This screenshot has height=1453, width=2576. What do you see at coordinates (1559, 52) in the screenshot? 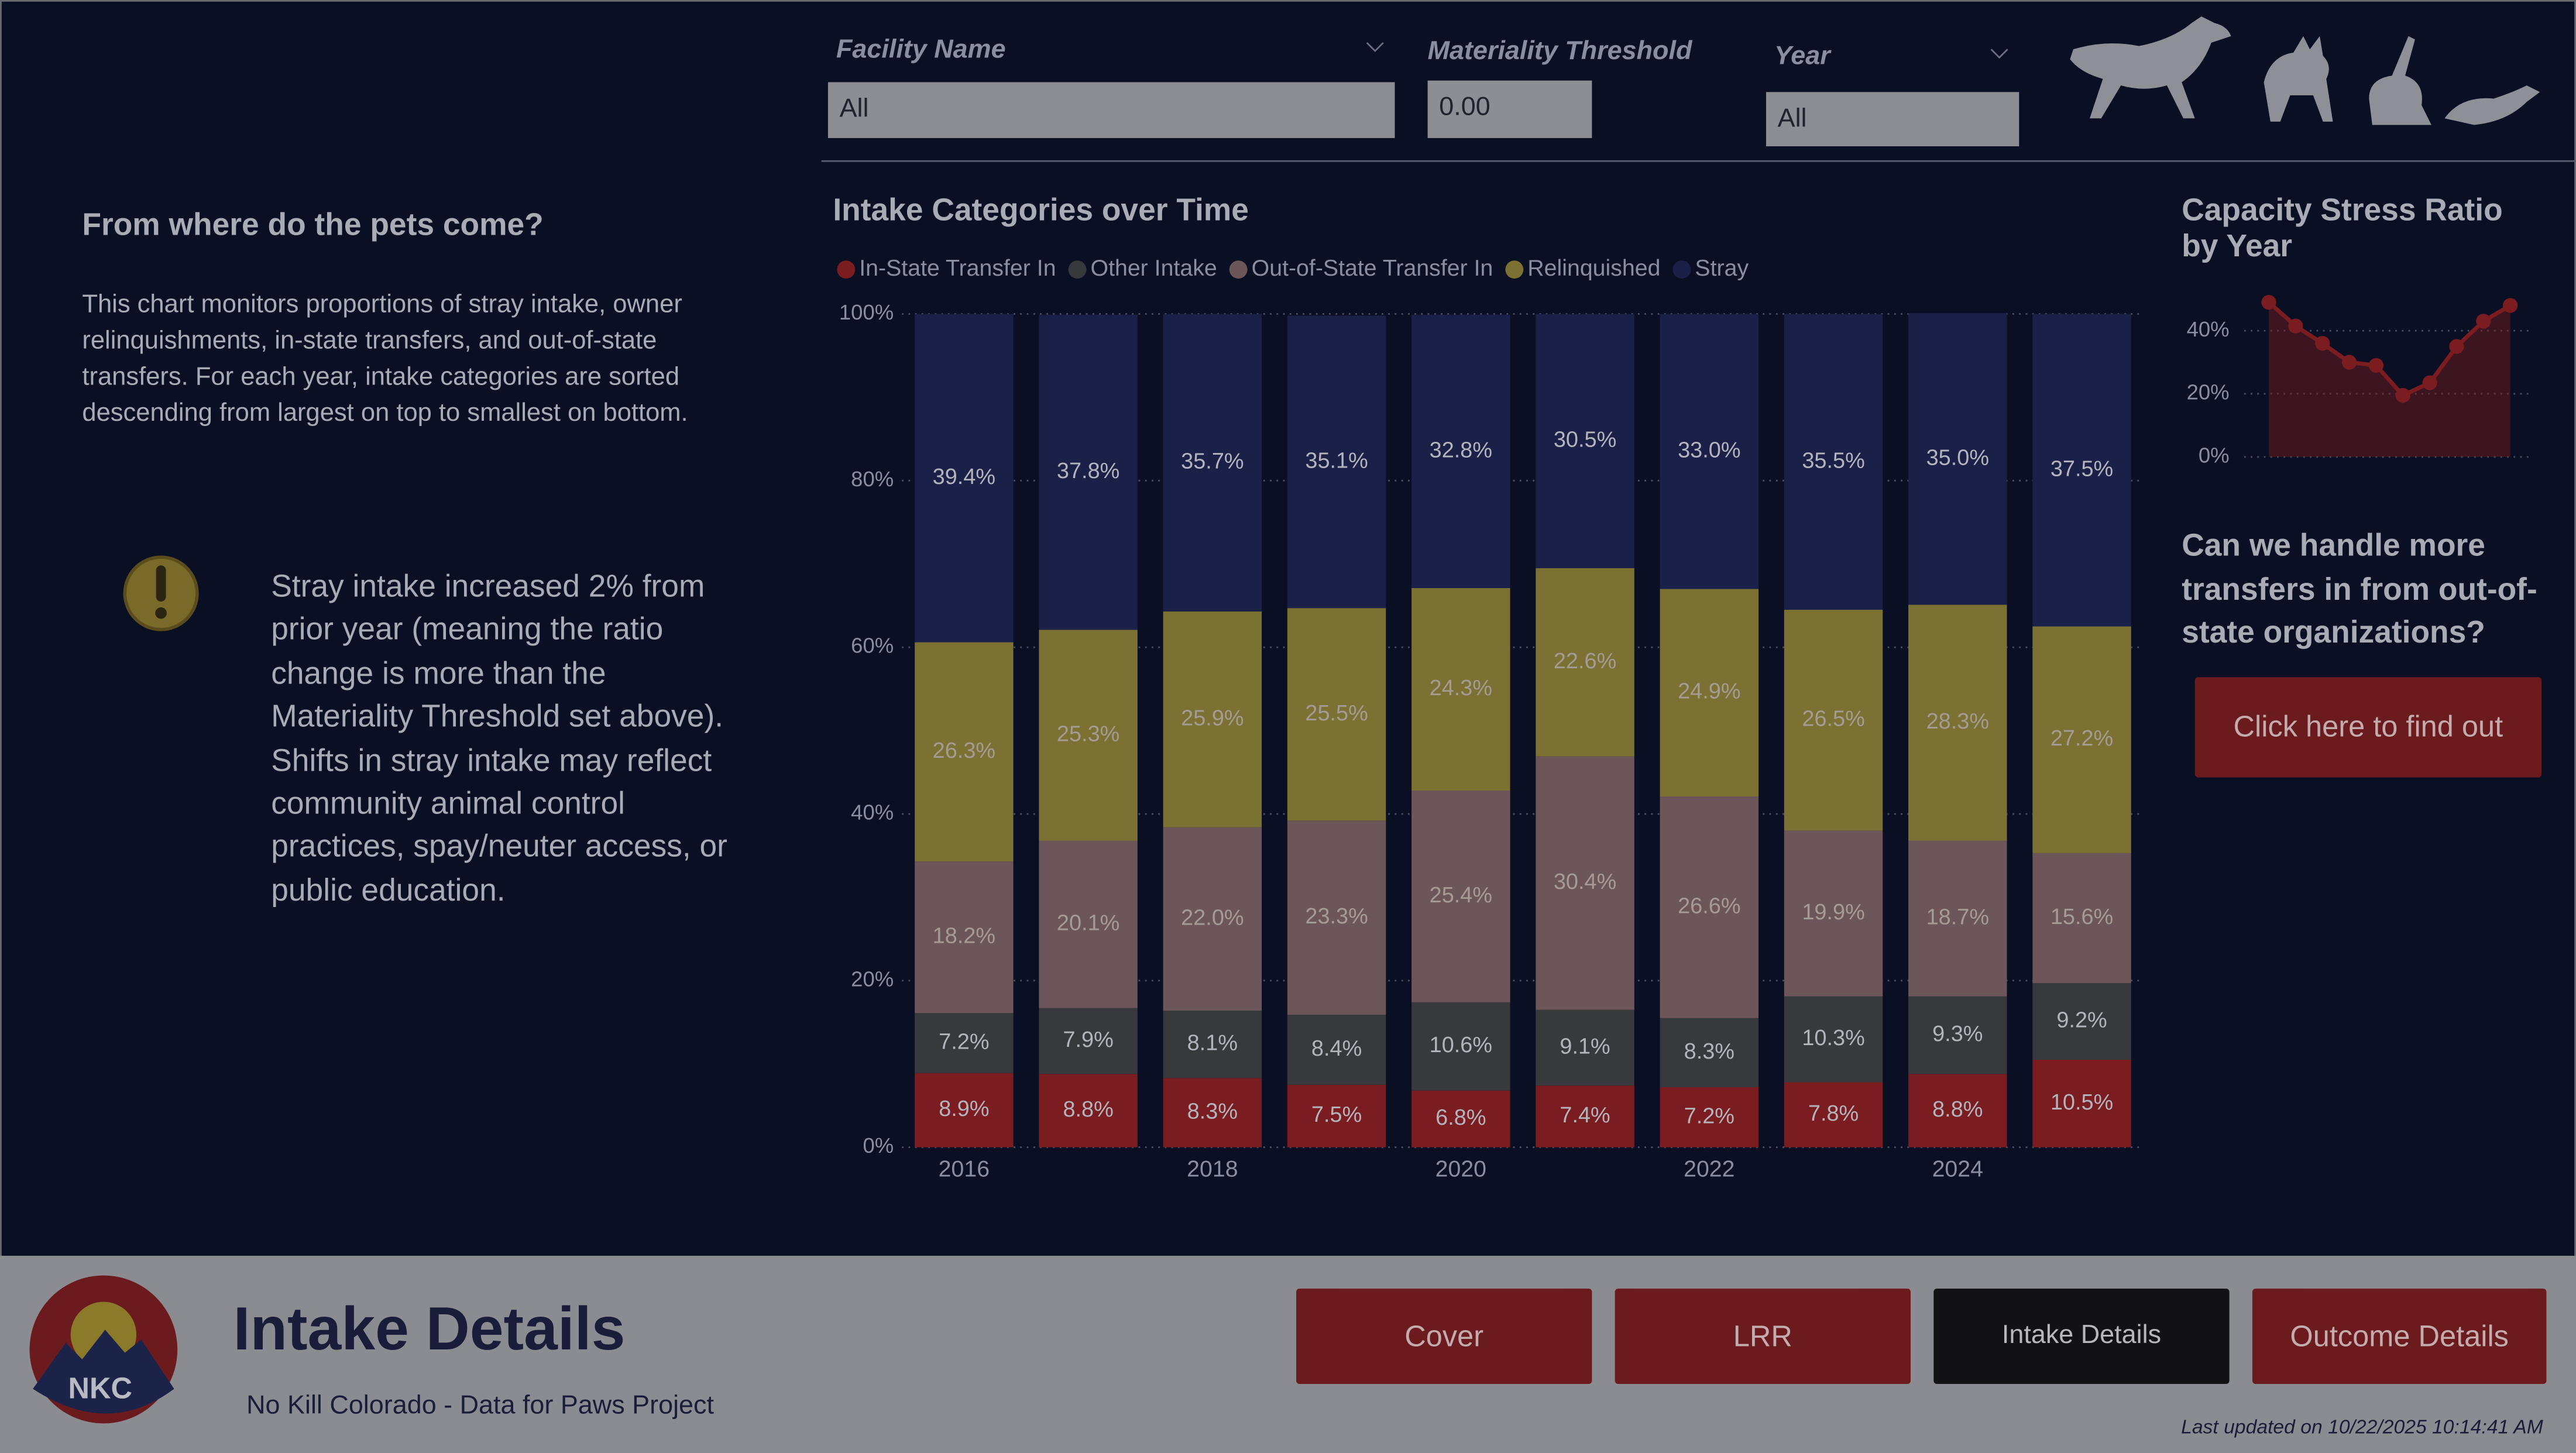
I see `filter-label: Materiality Threshold` at bounding box center [1559, 52].